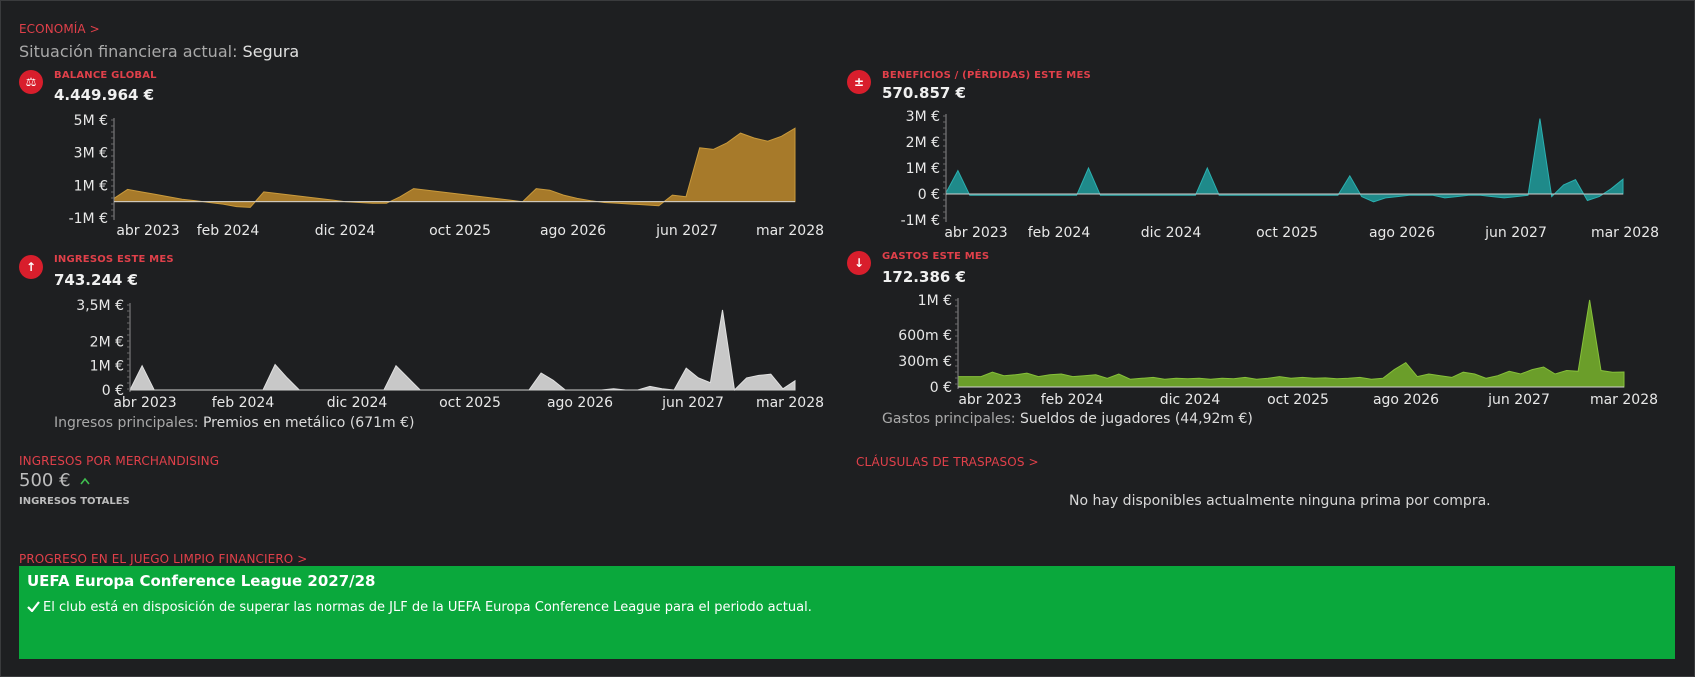 The width and height of the screenshot is (1695, 677). What do you see at coordinates (1287, 233) in the screenshot?
I see `profit-x-tick-label: oct 2025` at bounding box center [1287, 233].